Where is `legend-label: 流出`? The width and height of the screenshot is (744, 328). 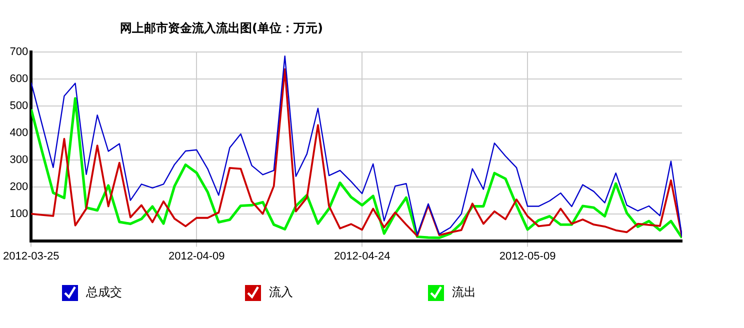 legend-label: 流出 is located at coordinates (464, 292).